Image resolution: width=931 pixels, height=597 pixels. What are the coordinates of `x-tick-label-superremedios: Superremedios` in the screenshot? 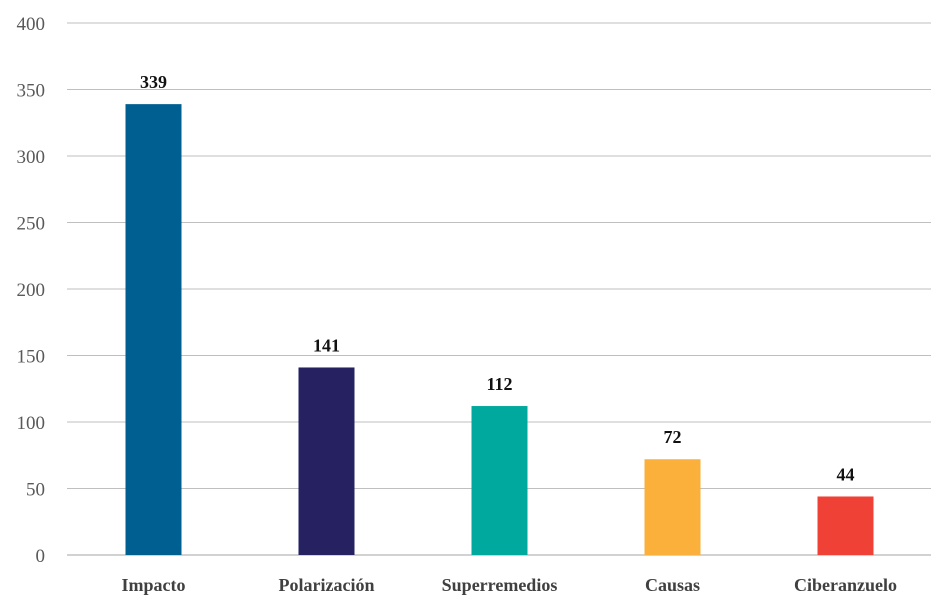 It's located at (500, 585).